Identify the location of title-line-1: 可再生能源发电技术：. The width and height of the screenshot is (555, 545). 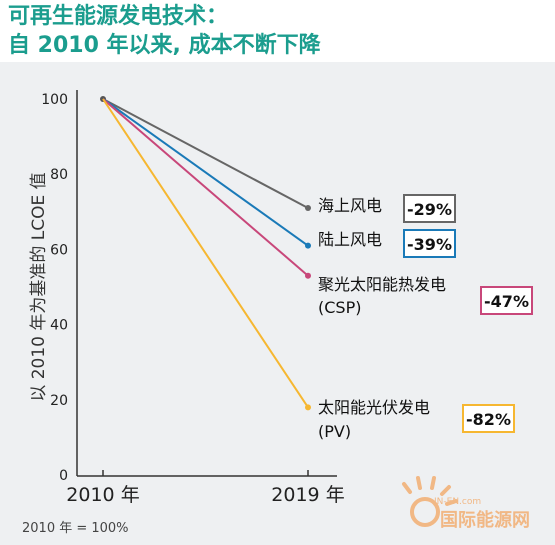
(118, 16).